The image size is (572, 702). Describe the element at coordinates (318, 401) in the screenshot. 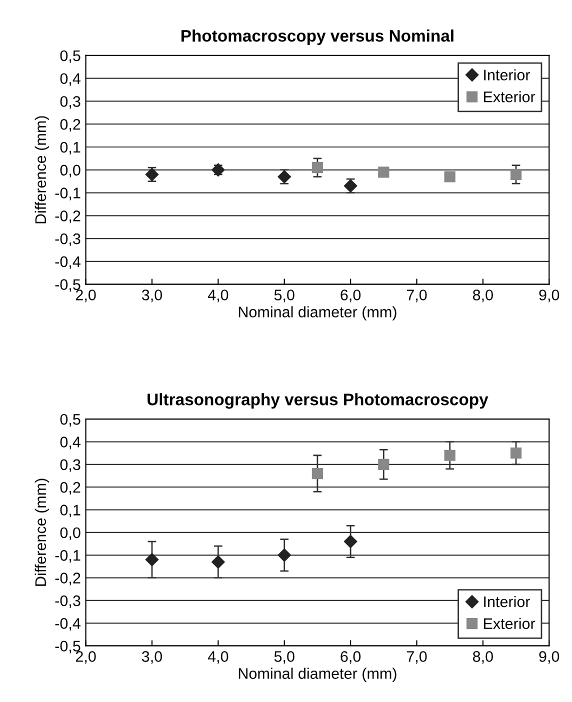

I see `chart-title: Ultrasonography versus Photomacroscopy` at that location.